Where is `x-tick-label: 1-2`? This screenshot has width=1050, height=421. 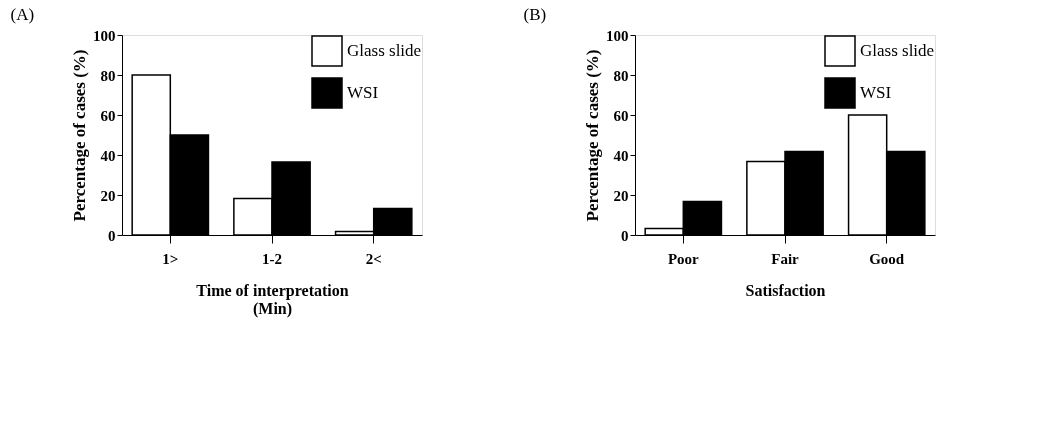
x-tick-label: 1-2 is located at coordinates (272, 258).